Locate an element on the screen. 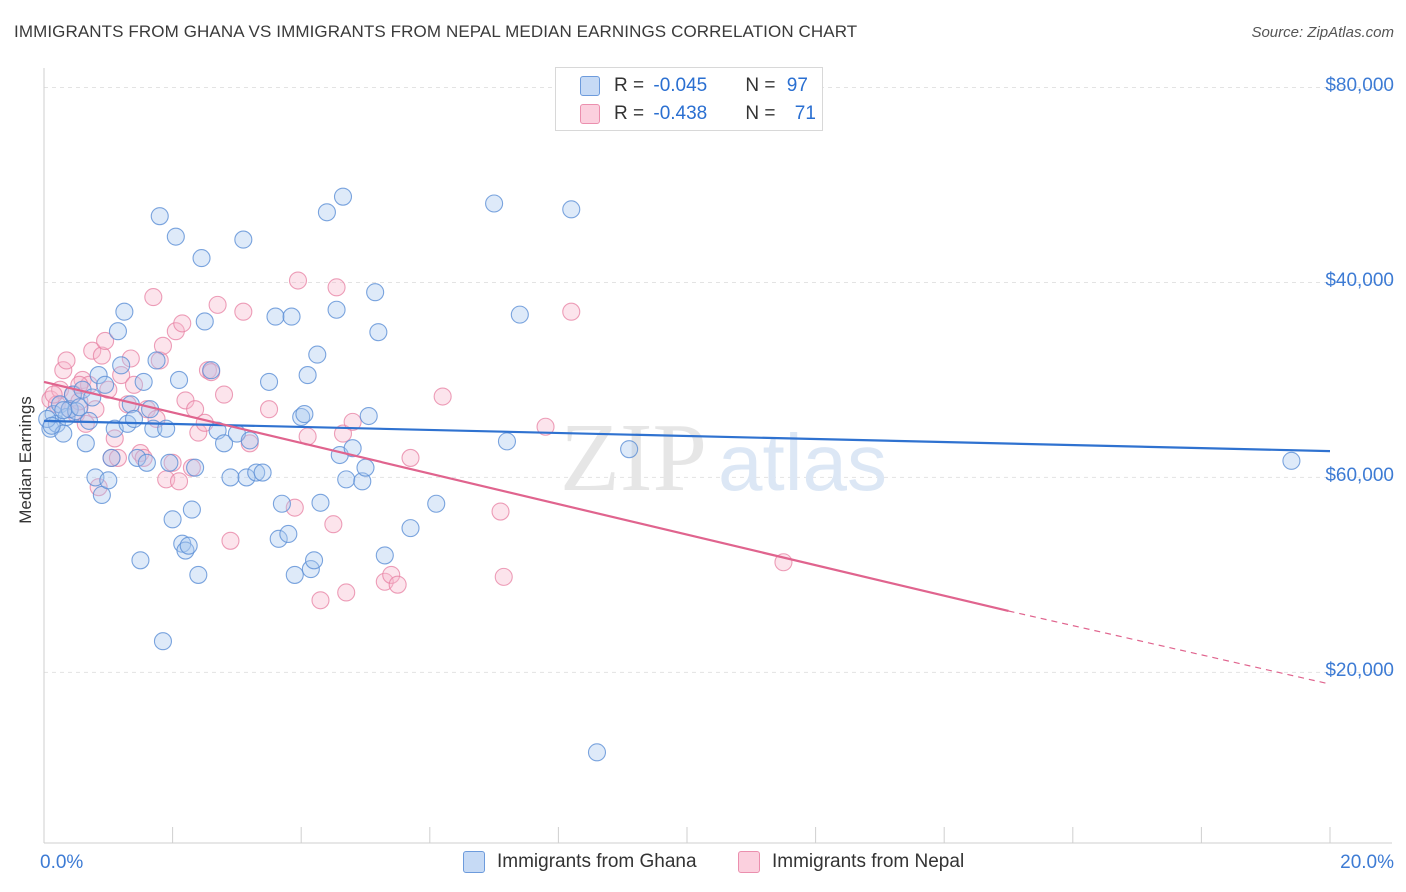  ghana-trend-line is located at coordinates (687, 436).